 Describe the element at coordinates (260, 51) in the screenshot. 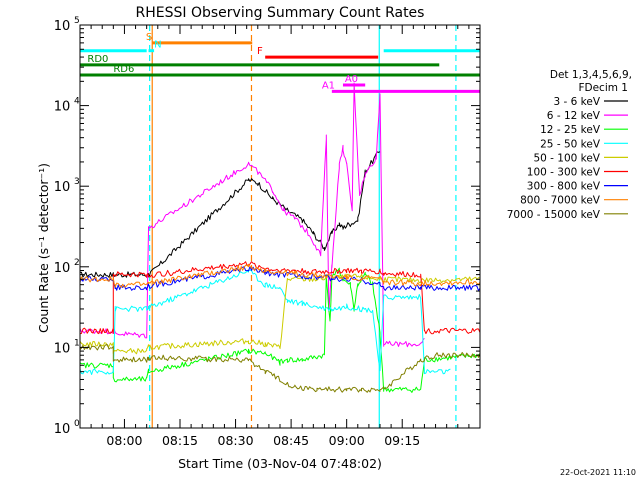

I see `flag-label-5: F` at that location.